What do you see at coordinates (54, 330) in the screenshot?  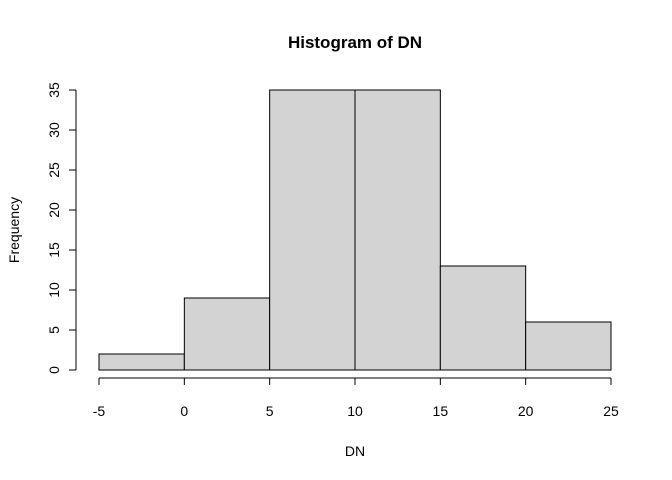 I see `y-tick-label-1: 5` at bounding box center [54, 330].